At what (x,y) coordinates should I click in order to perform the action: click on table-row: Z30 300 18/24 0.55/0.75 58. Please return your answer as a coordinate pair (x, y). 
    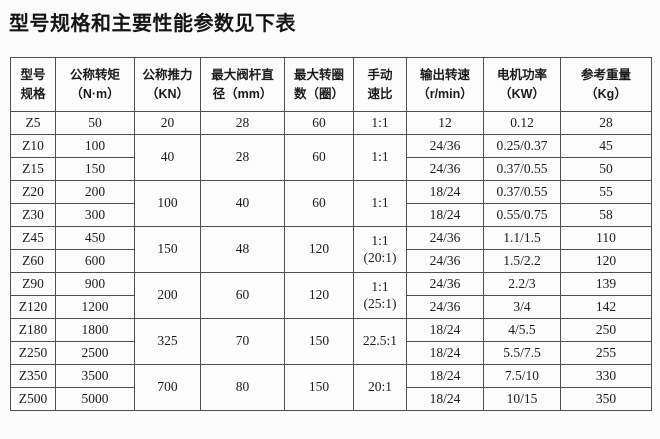
    Looking at the image, I should click on (331, 215).